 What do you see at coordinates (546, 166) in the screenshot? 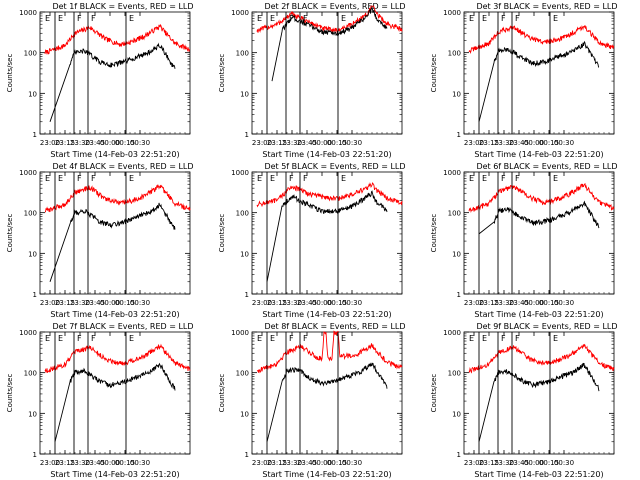
I see `panel-title: Det 6f BLACK = Events, RED = LLD` at bounding box center [546, 166].